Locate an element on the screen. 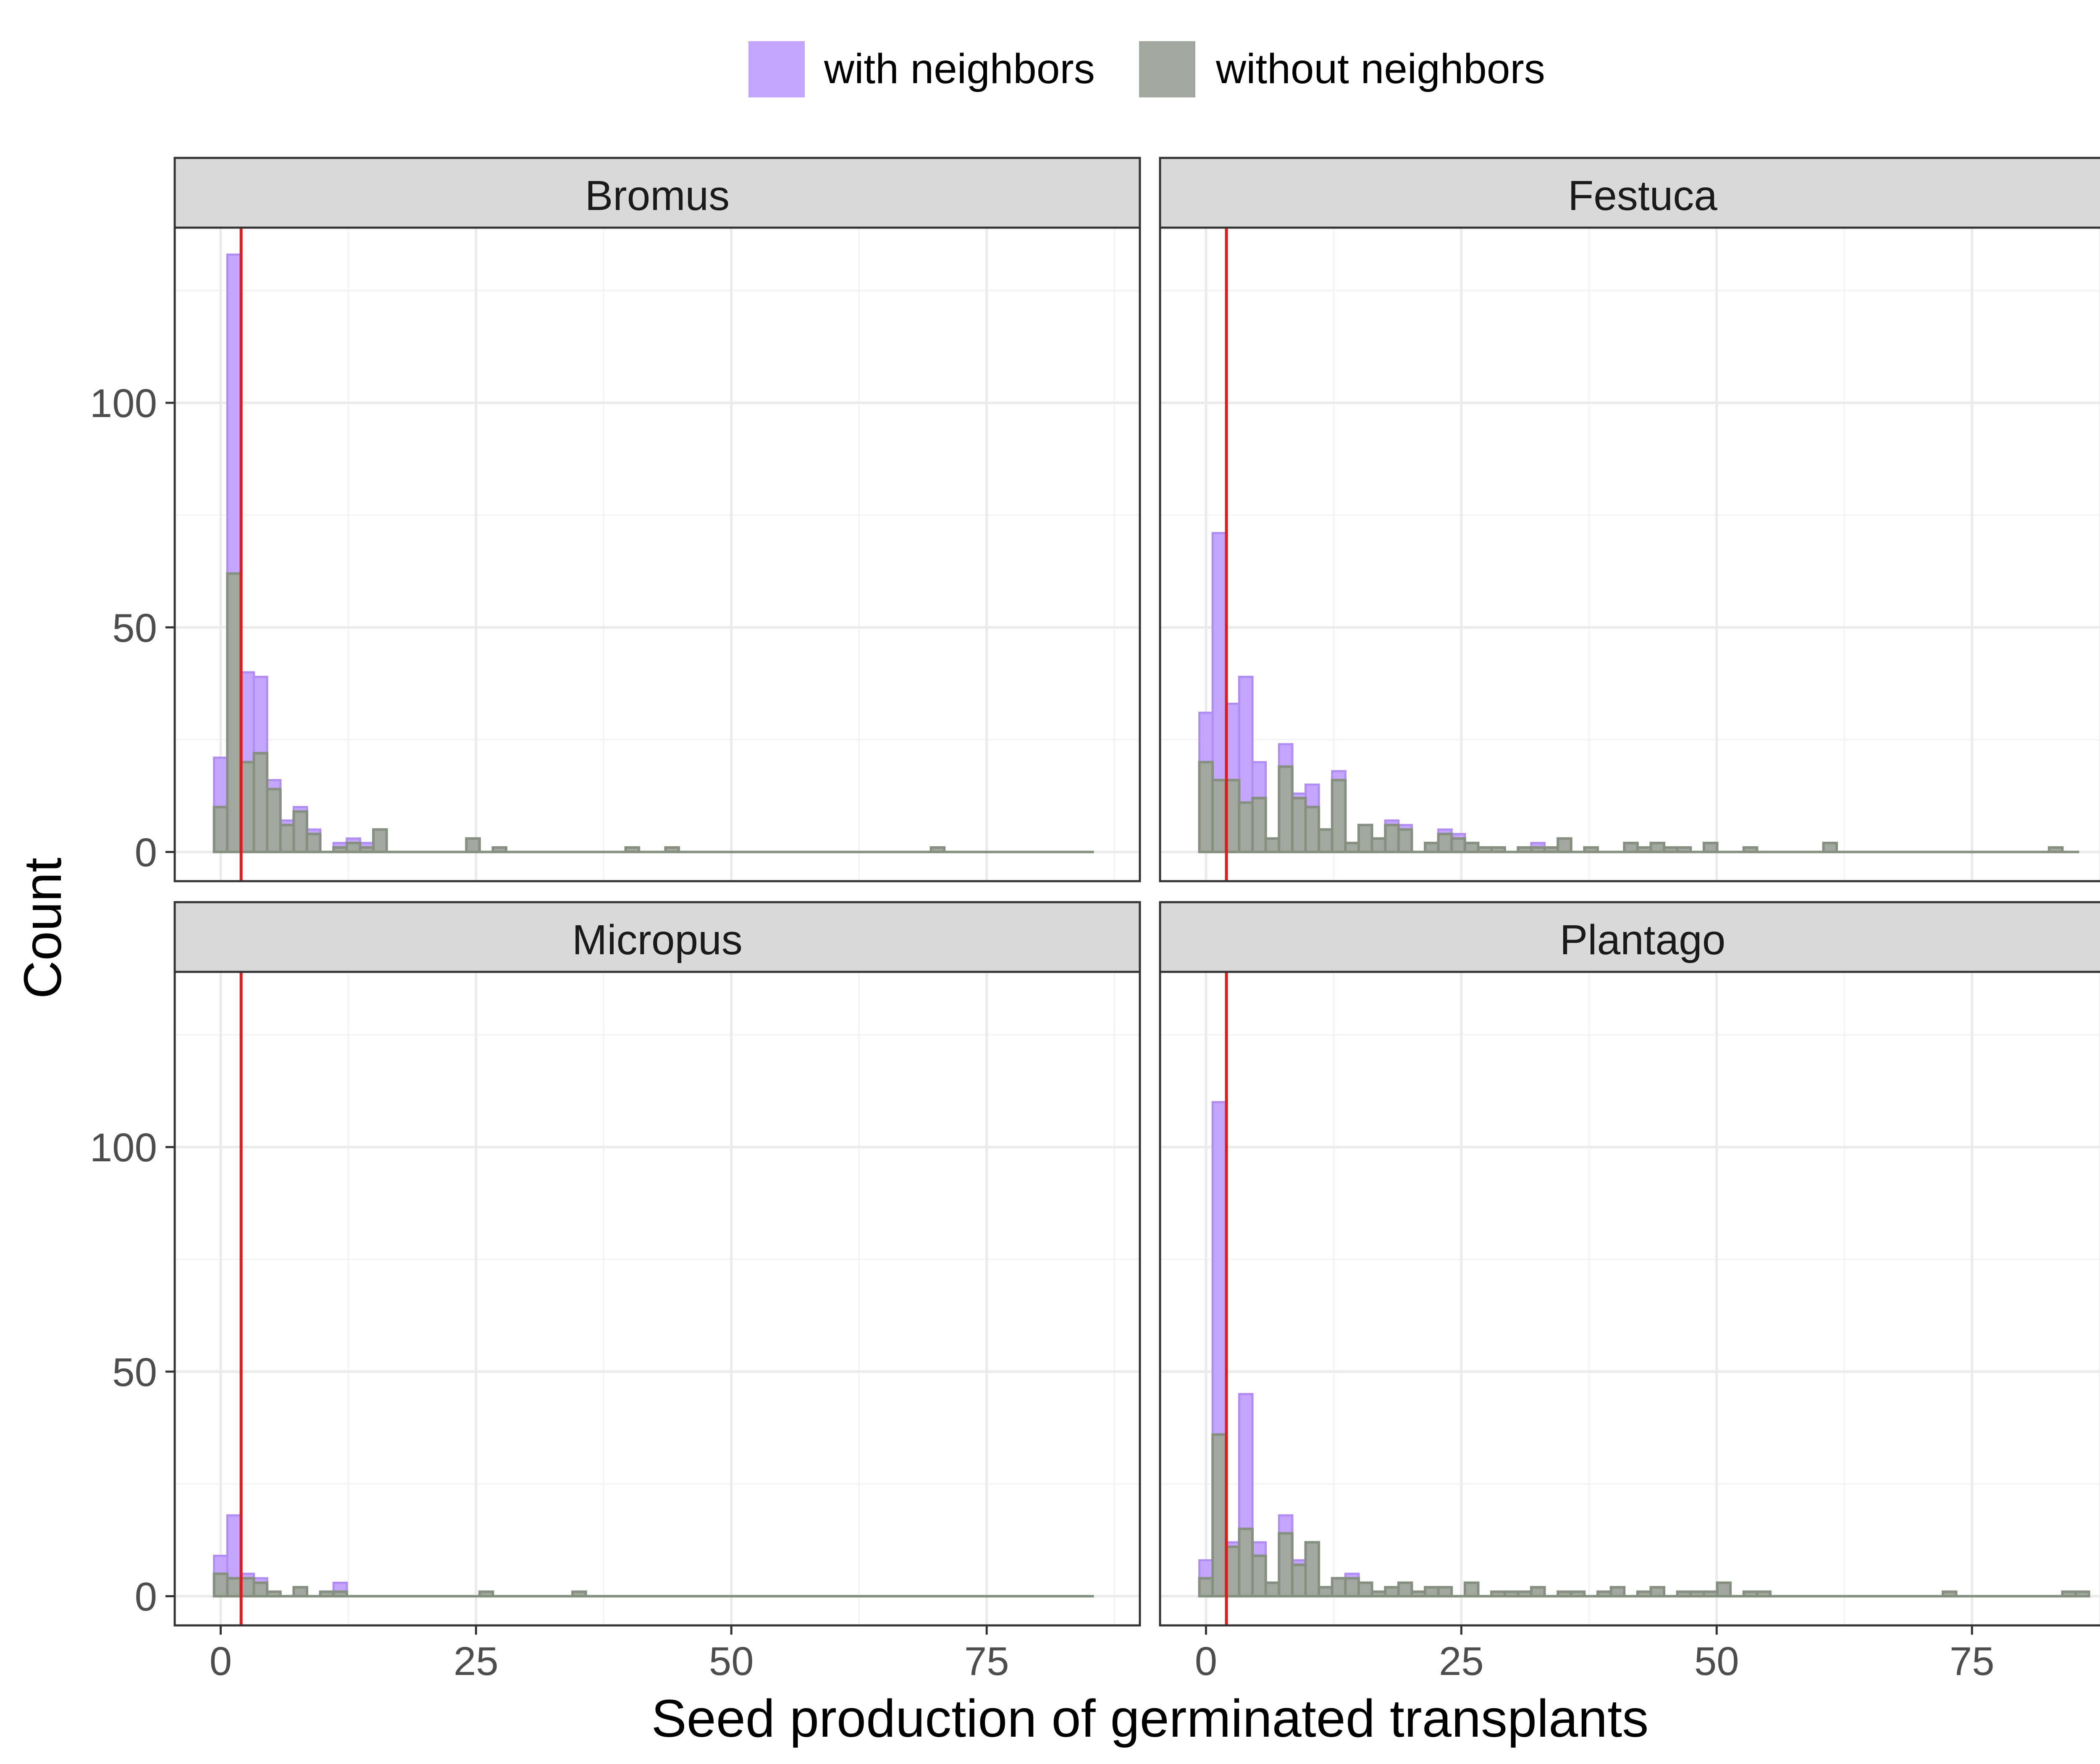 The height and width of the screenshot is (1764, 2100). y-tick-label: 50 is located at coordinates (134, 1372).